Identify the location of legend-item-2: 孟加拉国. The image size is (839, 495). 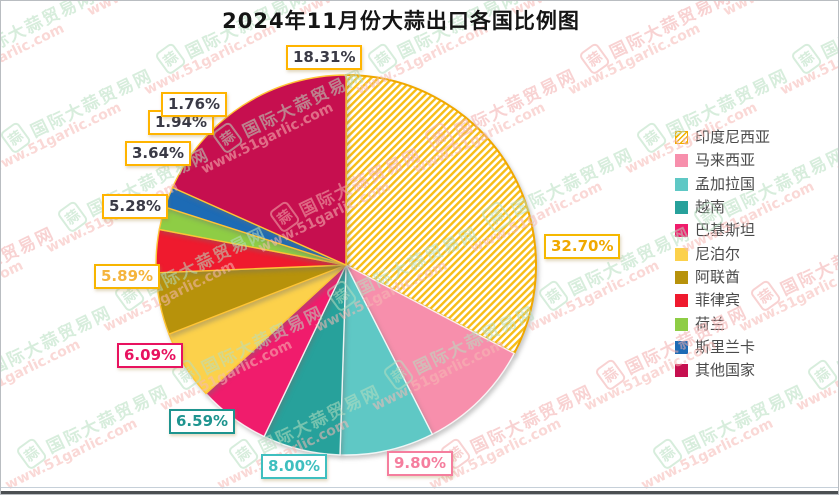
(722, 184).